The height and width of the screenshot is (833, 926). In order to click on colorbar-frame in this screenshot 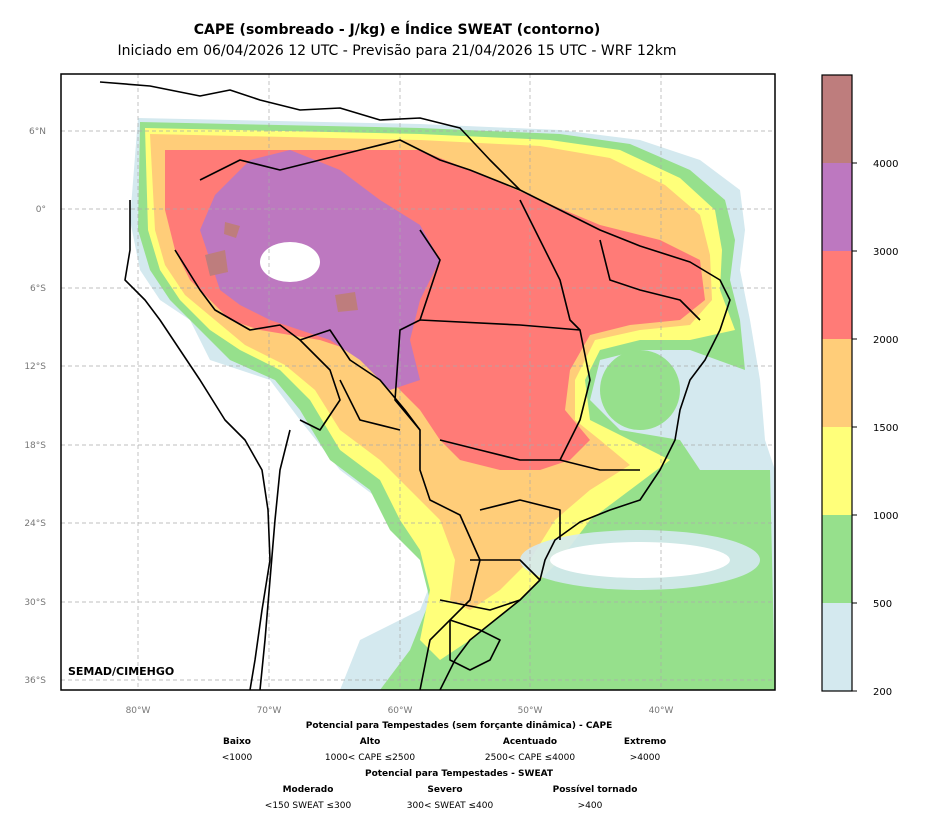, I will do `click(837, 383)`.